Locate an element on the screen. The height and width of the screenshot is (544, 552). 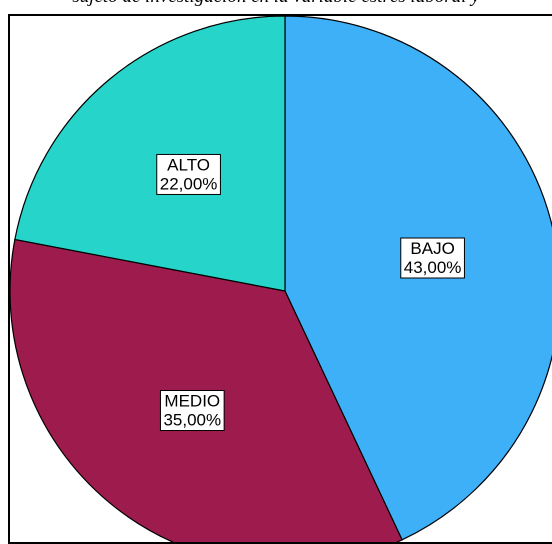
slice-category: ALTO is located at coordinates (188, 164).